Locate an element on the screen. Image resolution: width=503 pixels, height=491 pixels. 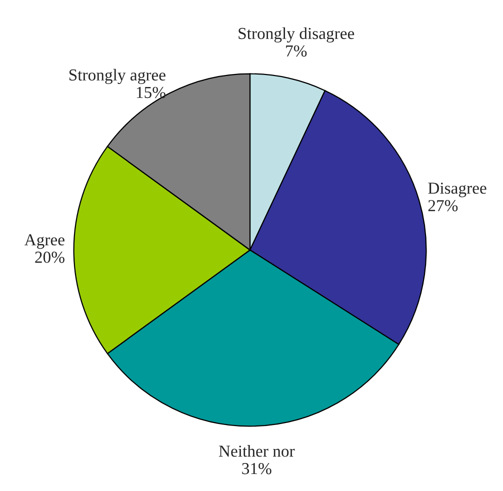
slice-label: Agree is located at coordinates (44, 241).